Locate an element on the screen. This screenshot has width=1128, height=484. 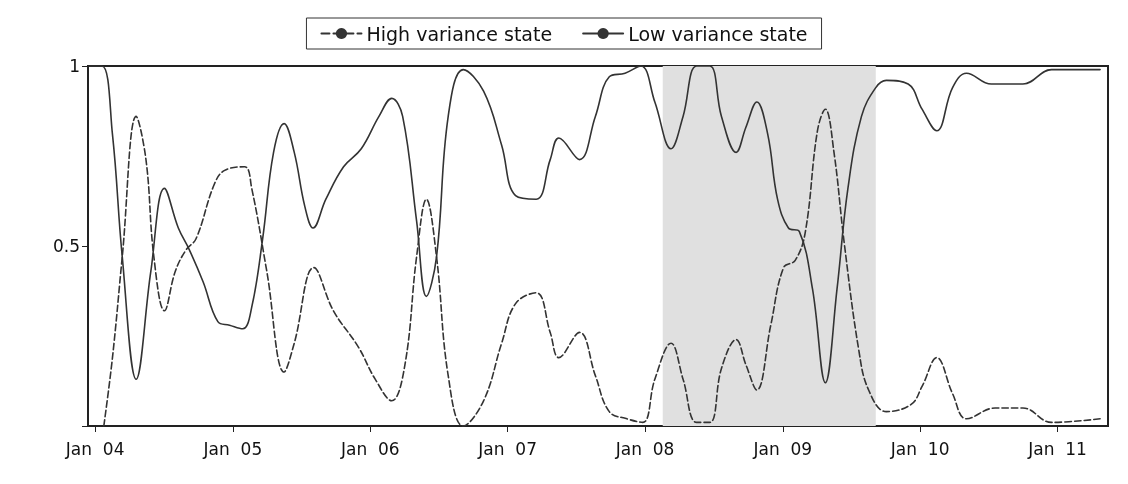
legend-label: Low variance state is located at coordinates (718, 33).